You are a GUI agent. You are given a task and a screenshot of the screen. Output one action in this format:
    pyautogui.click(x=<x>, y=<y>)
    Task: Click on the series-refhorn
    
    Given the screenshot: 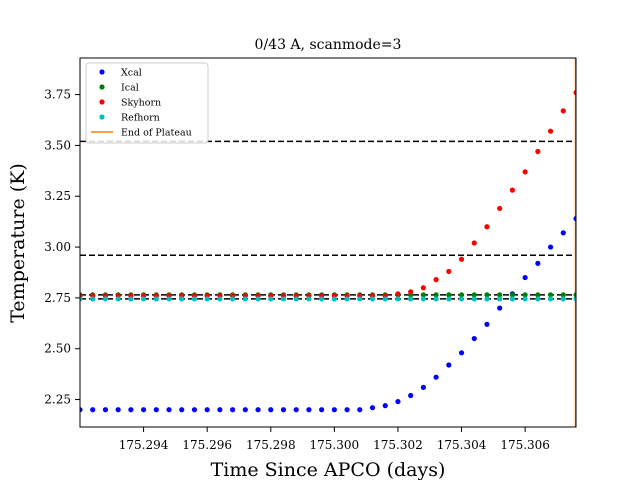 What is the action you would take?
    pyautogui.click(x=328, y=299)
    